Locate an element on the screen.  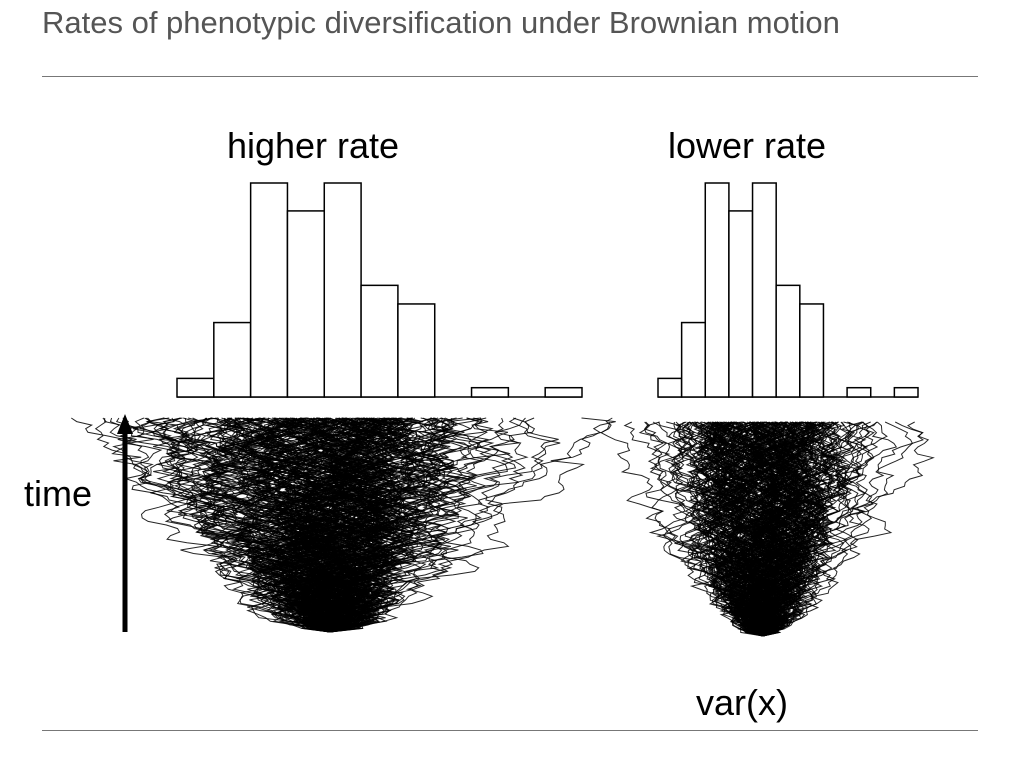
panel-label-lower-rate: lower rate is located at coordinates (747, 145).